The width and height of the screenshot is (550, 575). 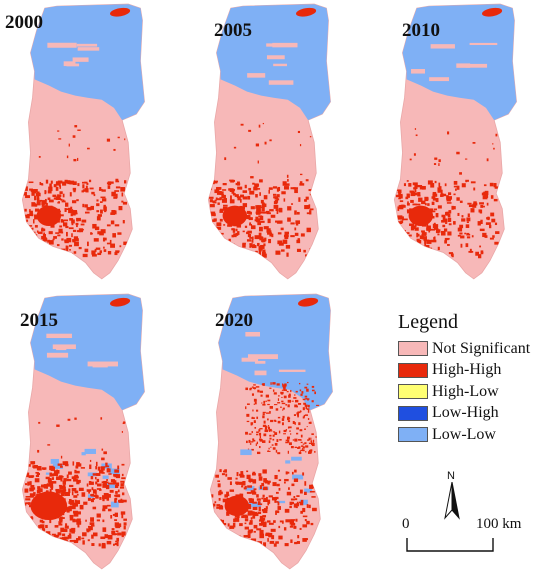 I want to click on legend-swatch, so click(x=413, y=413).